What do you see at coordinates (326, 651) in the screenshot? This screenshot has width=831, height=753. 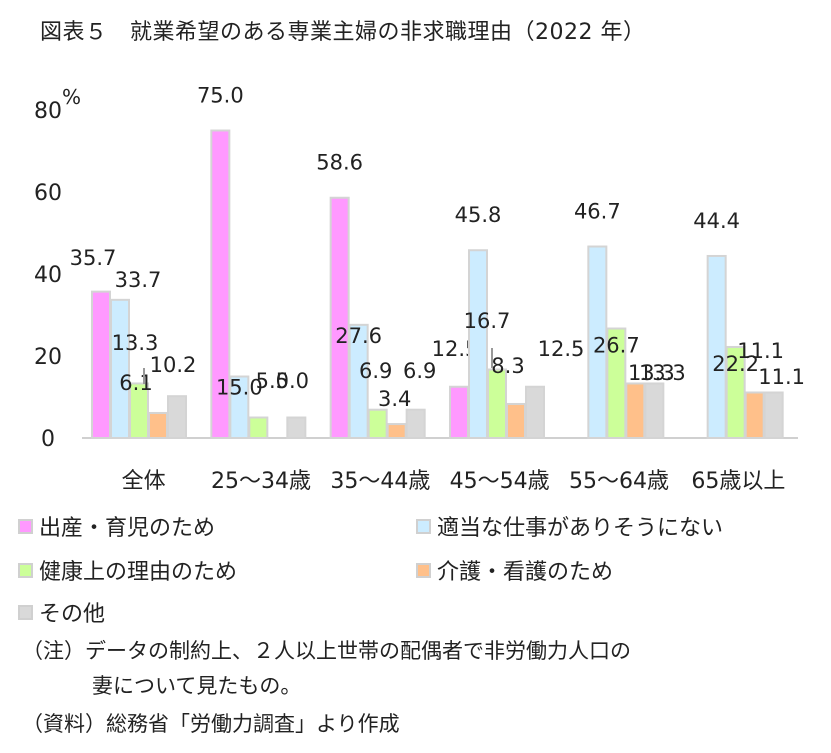 I see `note-line-1: （注）データの制約上、２人以上世帯の配偶者で非労働力人口の` at bounding box center [326, 651].